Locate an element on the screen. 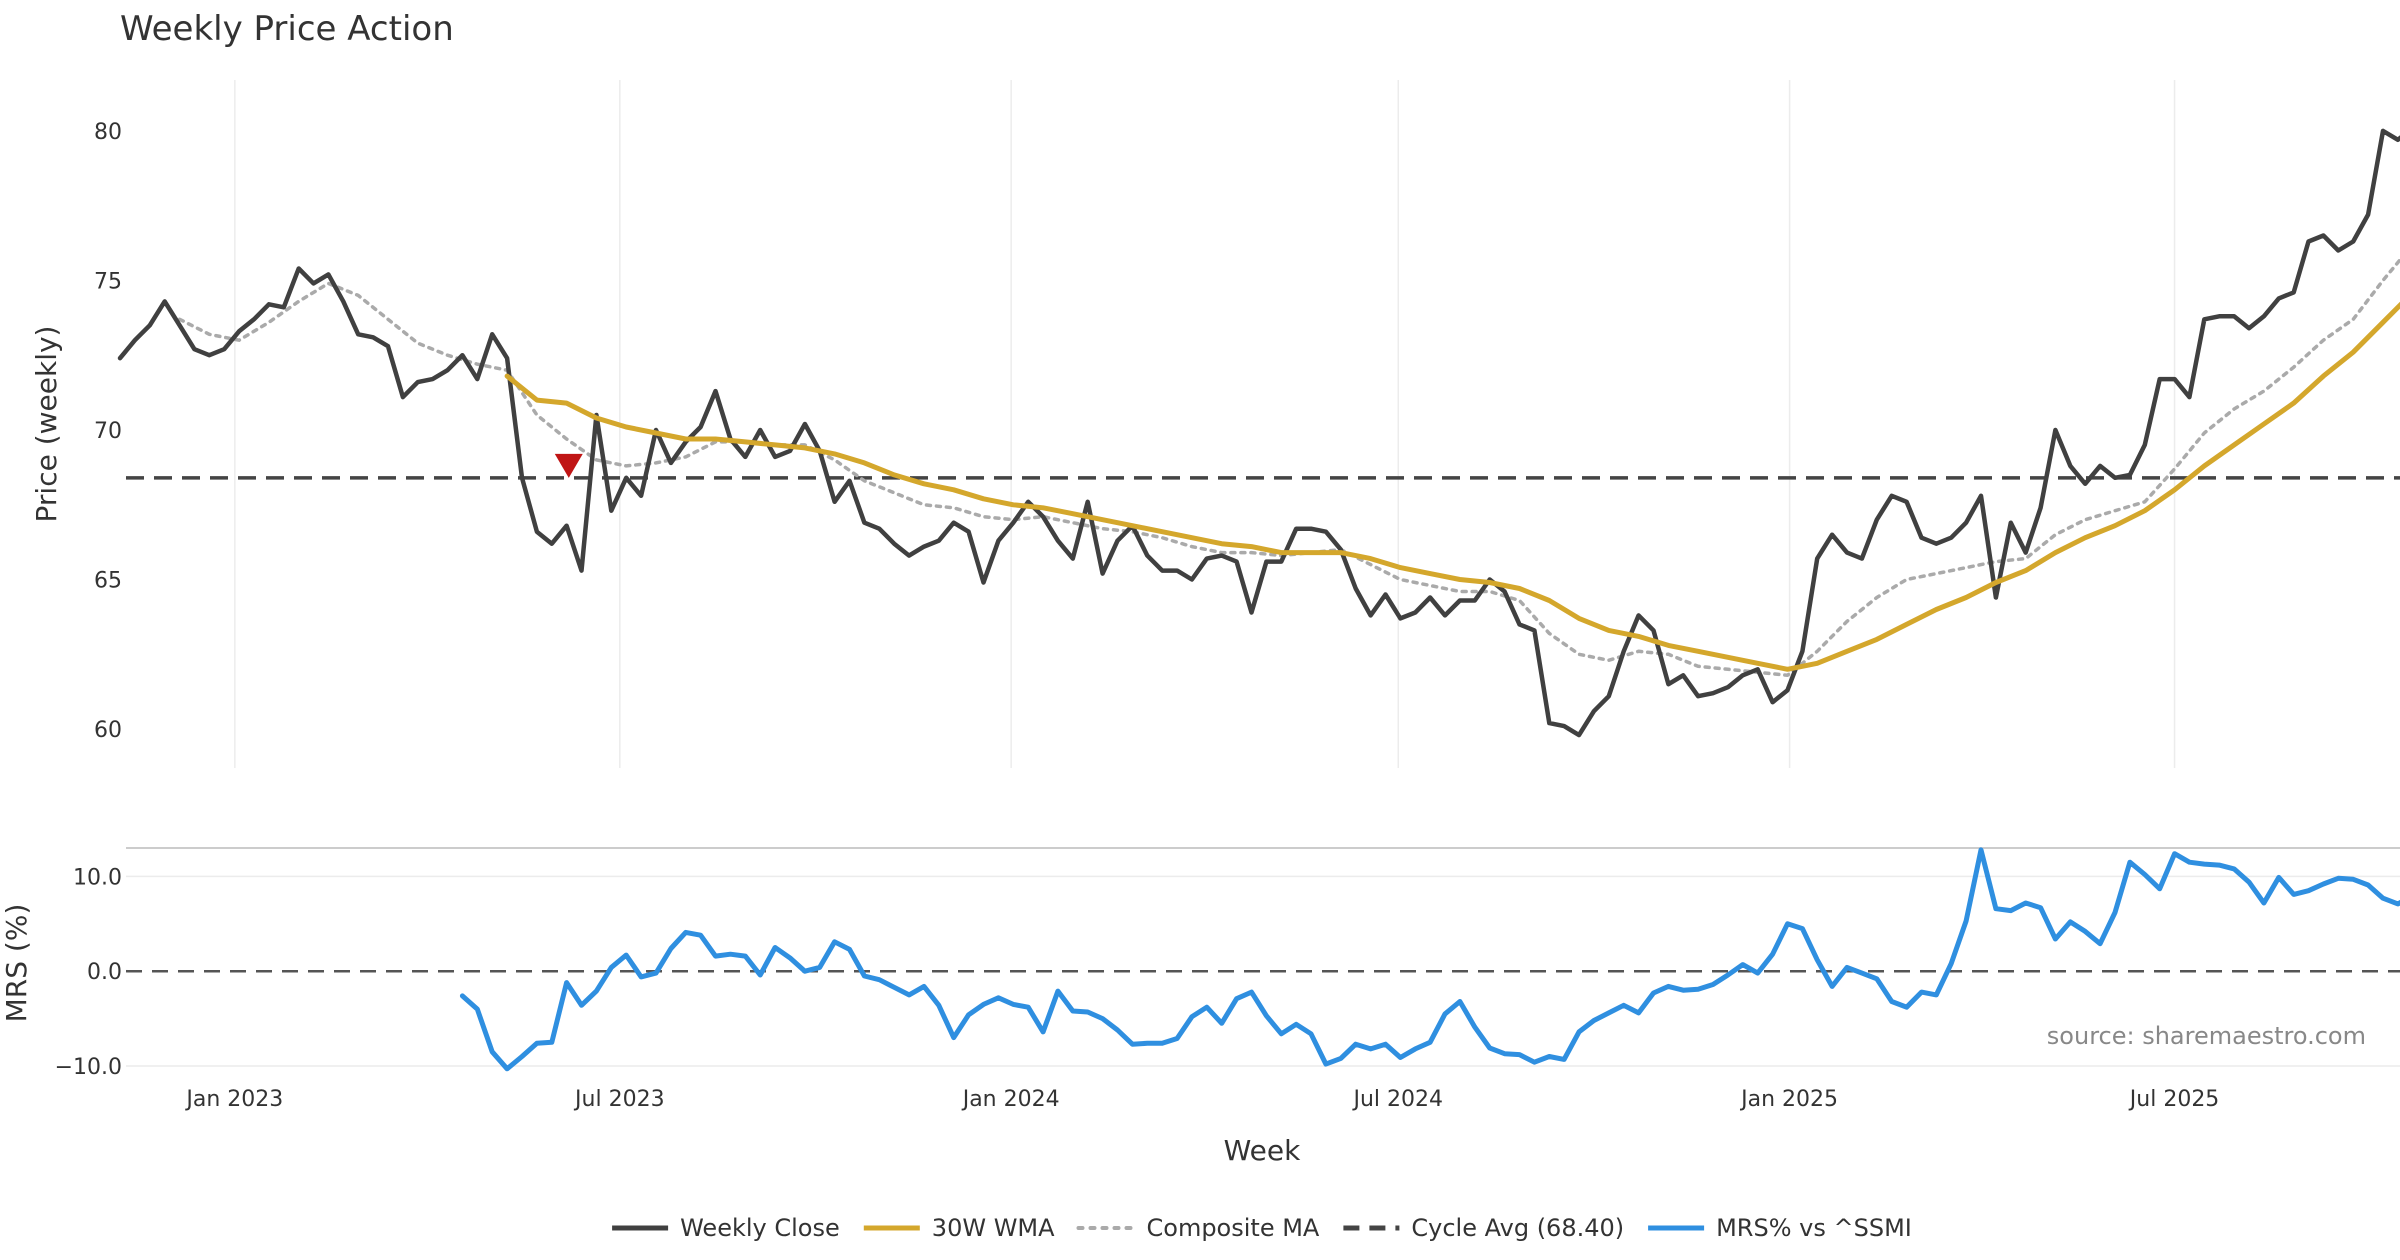 This screenshot has width=2400, height=1260. legend-item-composite-ma: Composite MA is located at coordinates (1198, 1228).